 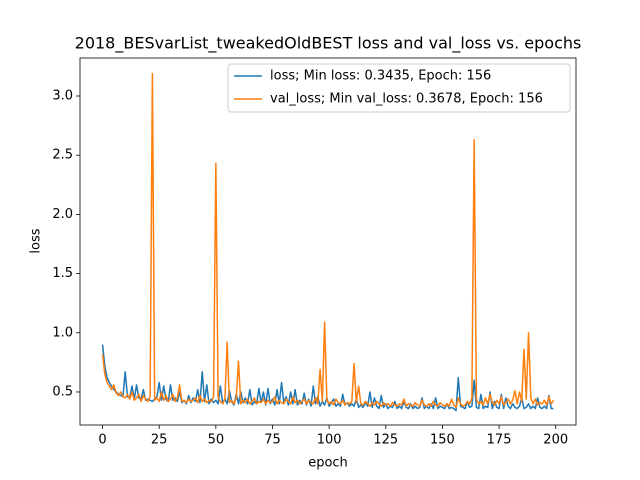 What do you see at coordinates (216, 440) in the screenshot?
I see `x-tick-label: 50` at bounding box center [216, 440].